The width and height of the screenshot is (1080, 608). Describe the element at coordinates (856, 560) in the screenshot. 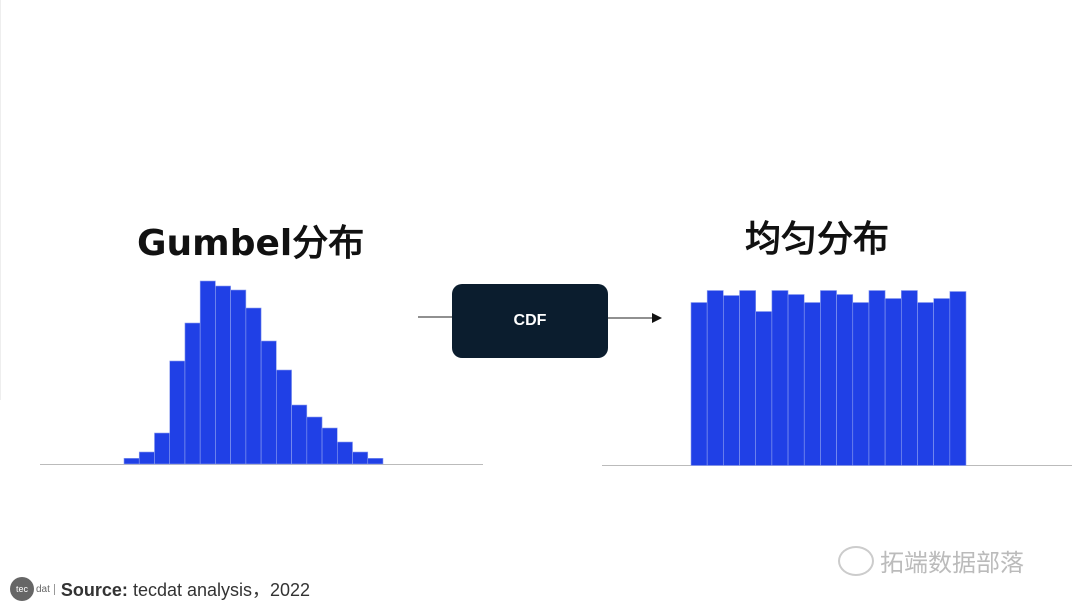

I see `wechat-icon` at that location.